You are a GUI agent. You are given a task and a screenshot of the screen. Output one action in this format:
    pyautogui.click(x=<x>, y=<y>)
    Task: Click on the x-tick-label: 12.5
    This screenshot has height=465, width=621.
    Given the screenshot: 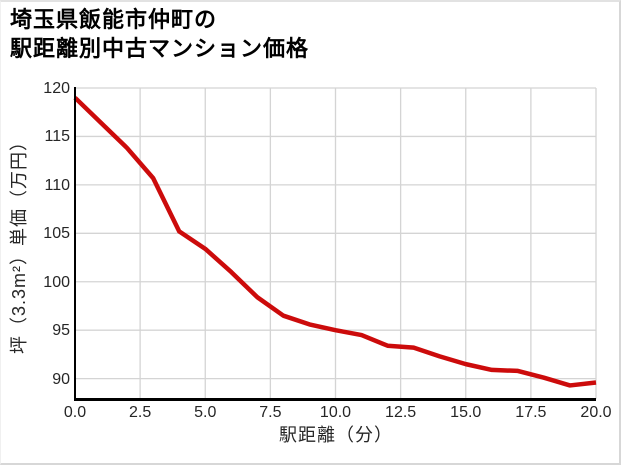 What is the action you would take?
    pyautogui.click(x=401, y=412)
    